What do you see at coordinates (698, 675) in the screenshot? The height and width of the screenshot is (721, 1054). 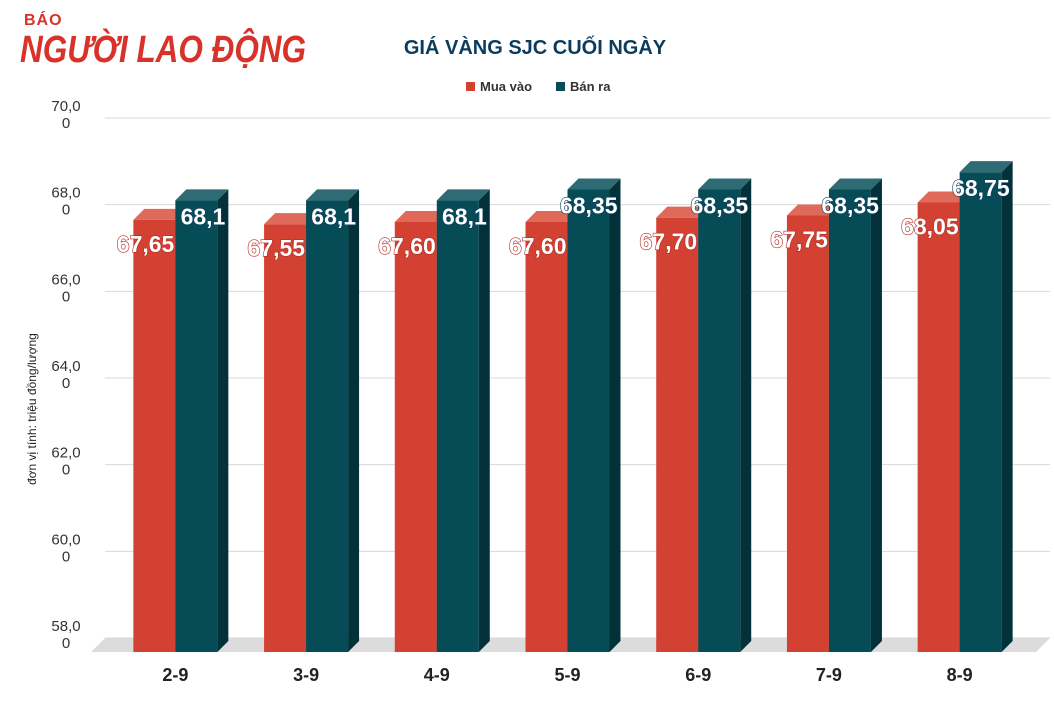 I see `x-tick-label: 6-9` at bounding box center [698, 675].